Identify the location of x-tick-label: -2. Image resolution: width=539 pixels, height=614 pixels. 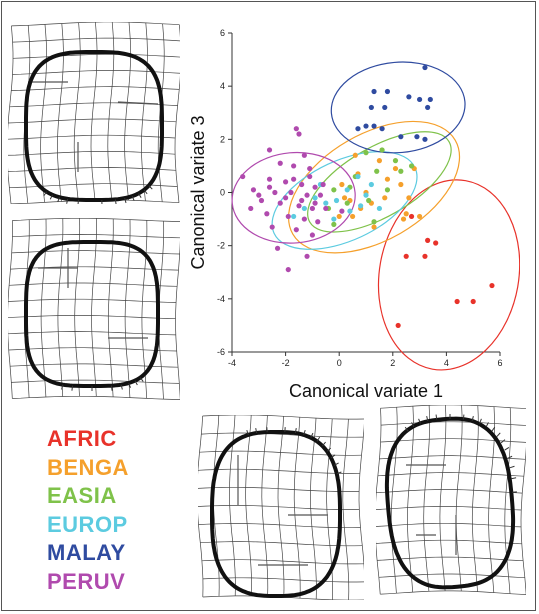
(286, 363).